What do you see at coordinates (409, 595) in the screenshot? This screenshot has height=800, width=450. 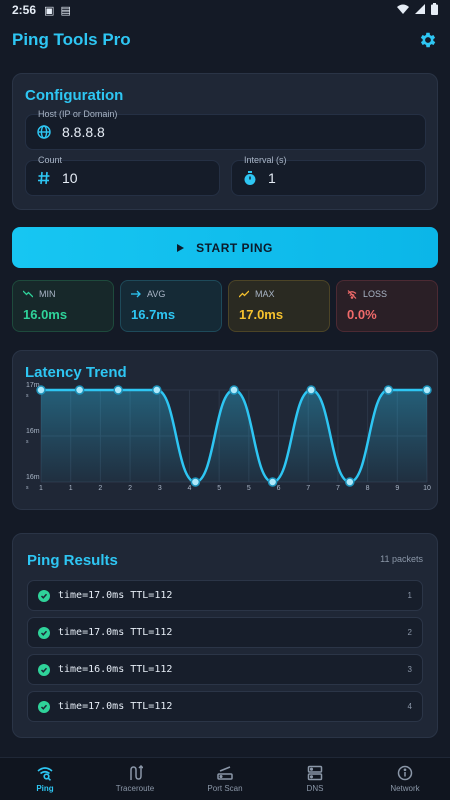 I see `result-seq: 1` at bounding box center [409, 595].